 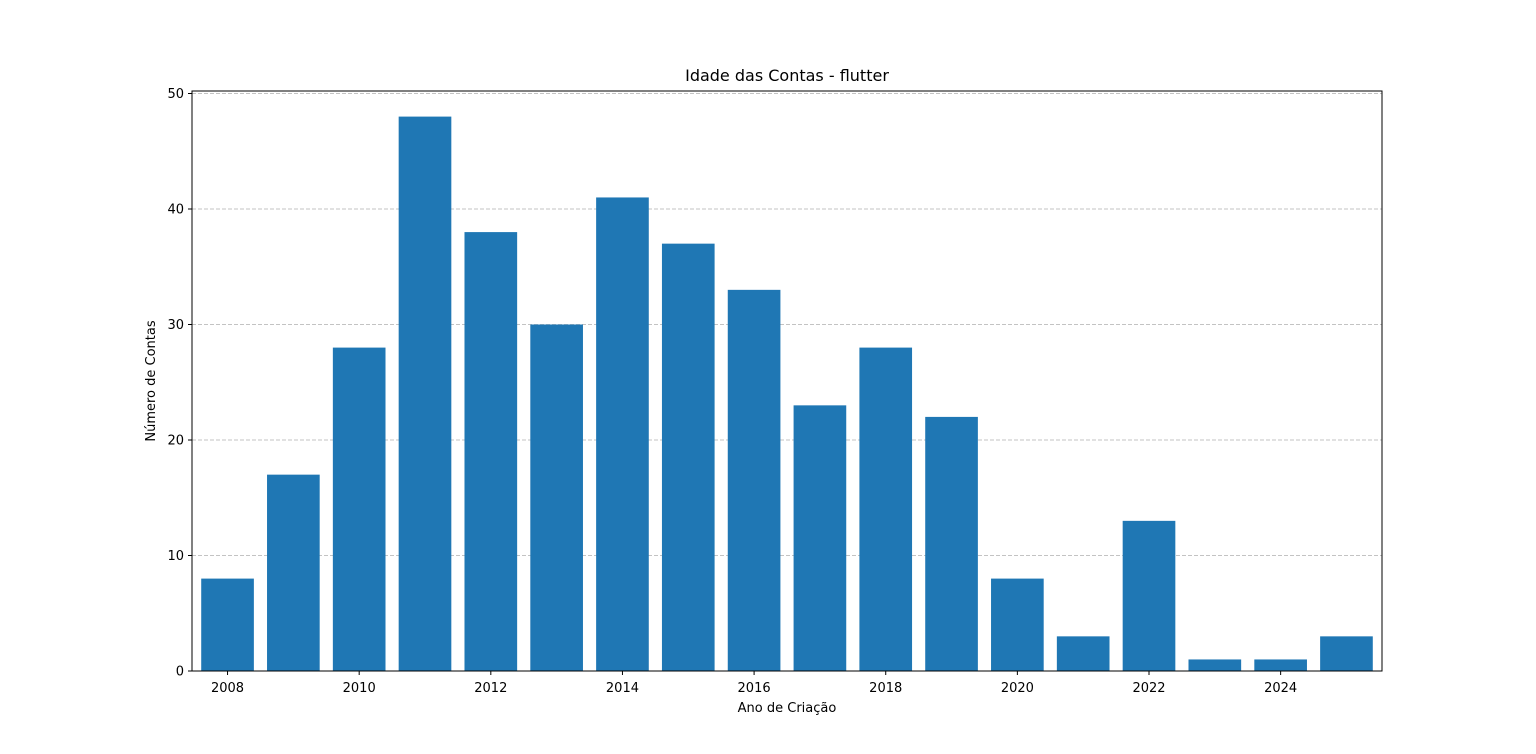 What do you see at coordinates (359, 688) in the screenshot?
I see `x-tick-label: 2010` at bounding box center [359, 688].